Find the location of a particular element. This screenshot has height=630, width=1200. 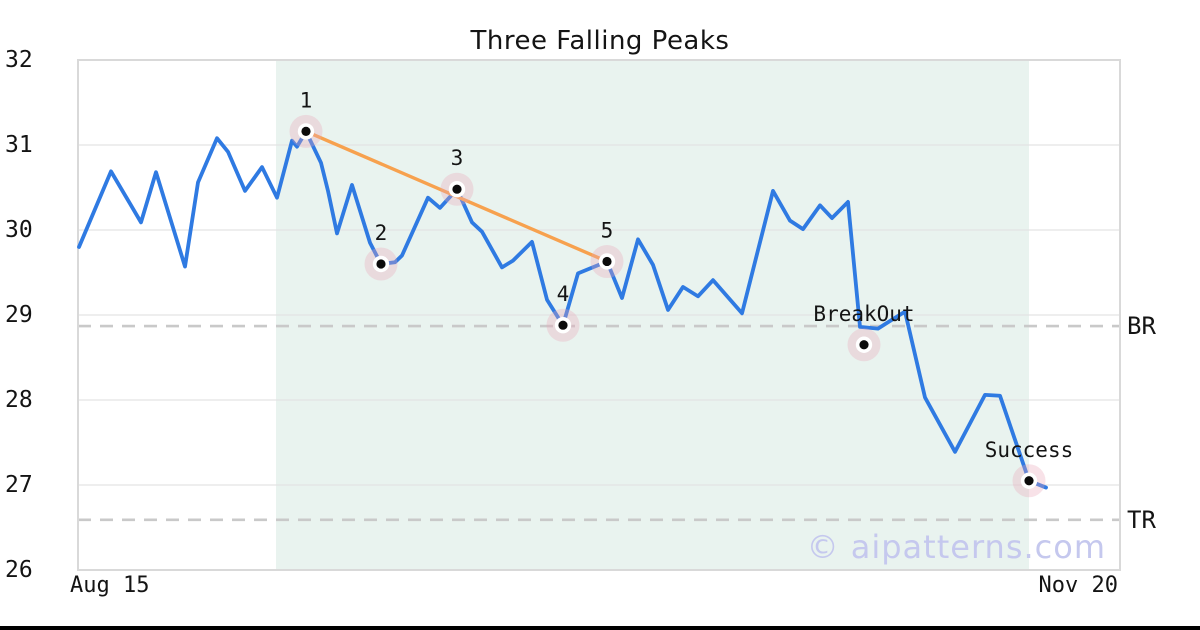

chart-title: Three Falling Peaks is located at coordinates (600, 41).